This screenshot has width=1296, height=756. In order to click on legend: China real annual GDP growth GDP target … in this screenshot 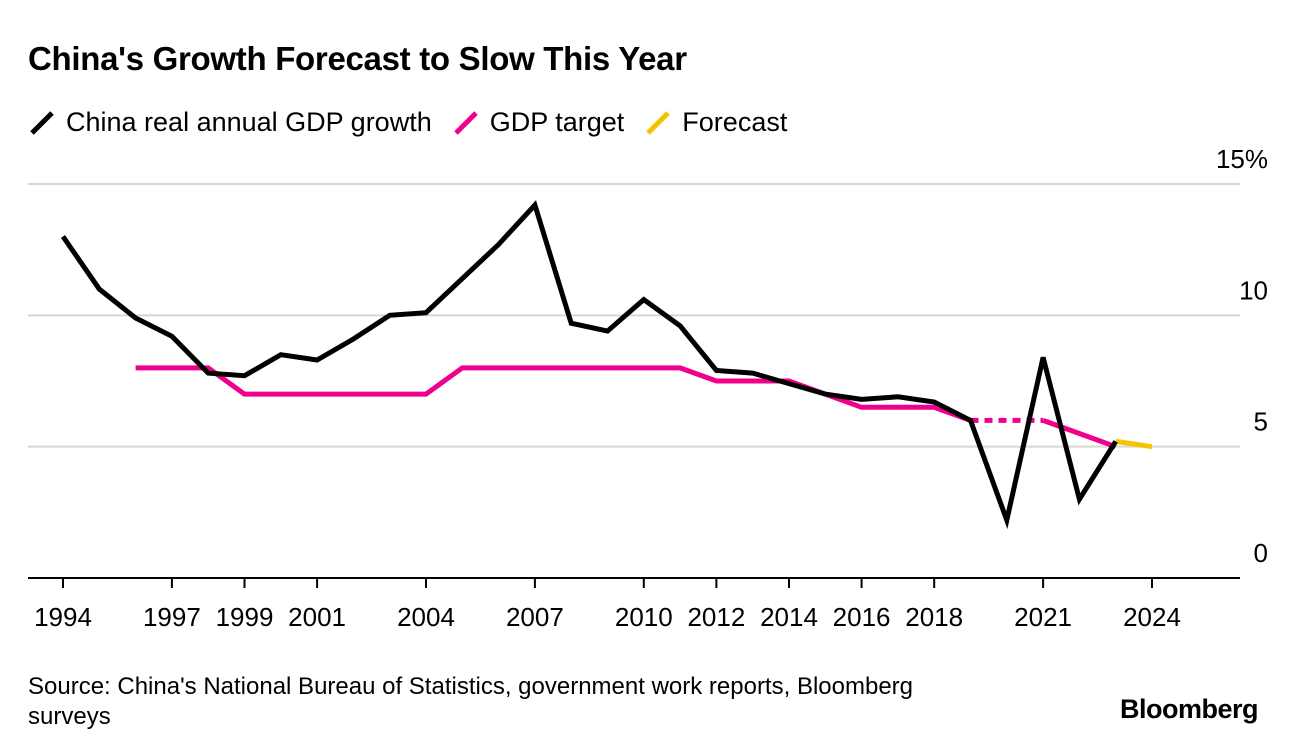, I will do `click(417, 122)`.